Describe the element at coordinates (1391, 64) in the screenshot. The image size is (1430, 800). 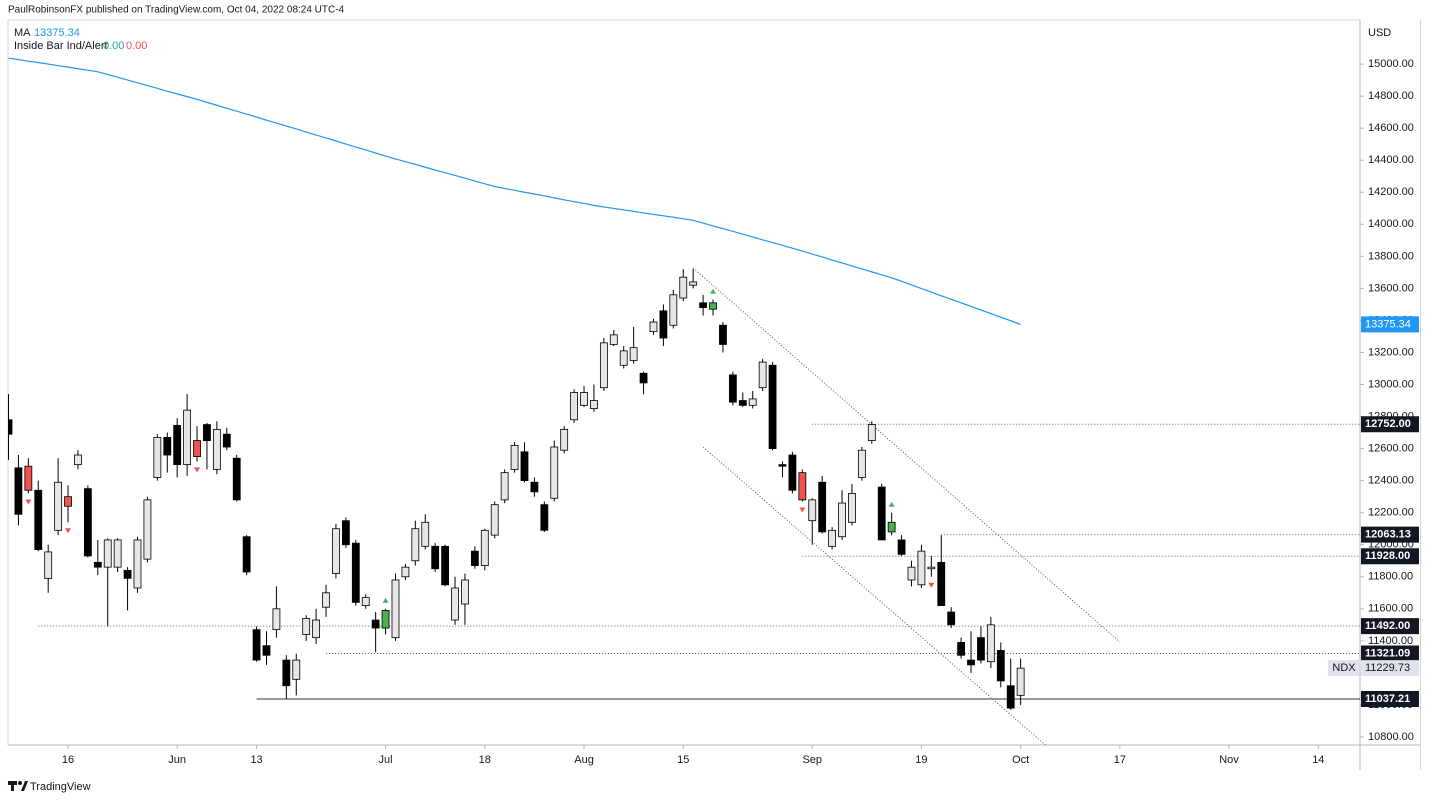
I see `y-tick-label: 15000.00` at that location.